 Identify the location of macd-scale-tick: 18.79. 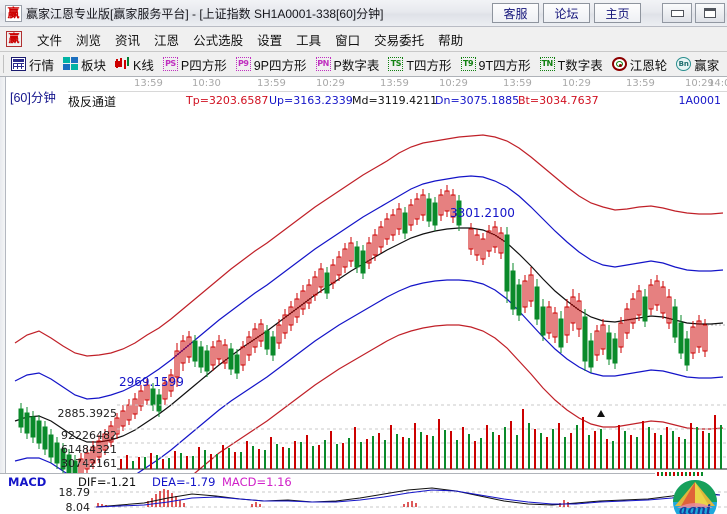
(74, 492).